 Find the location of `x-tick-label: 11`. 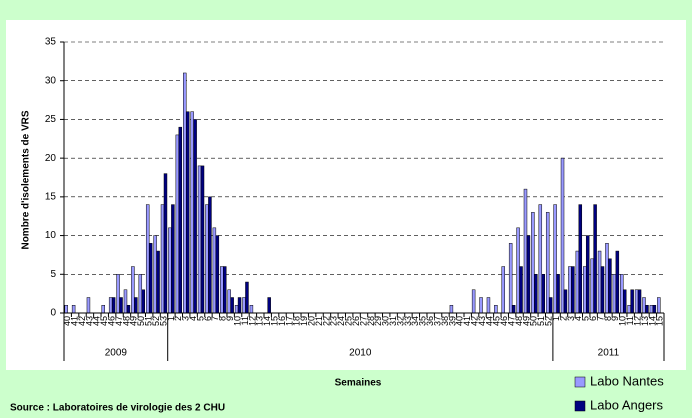

x-tick-label: 11 is located at coordinates (630, 320).